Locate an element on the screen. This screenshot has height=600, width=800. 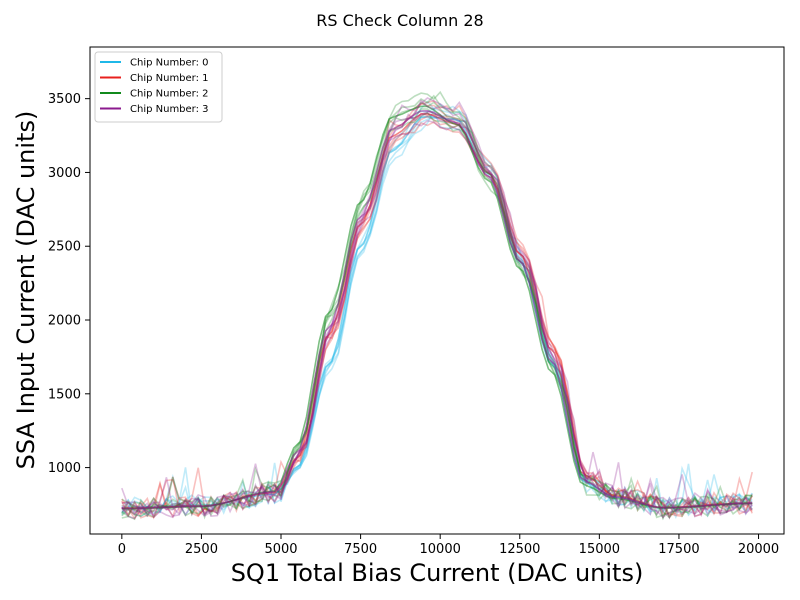
legend-entry: Chip Number: 3 is located at coordinates (169, 109).